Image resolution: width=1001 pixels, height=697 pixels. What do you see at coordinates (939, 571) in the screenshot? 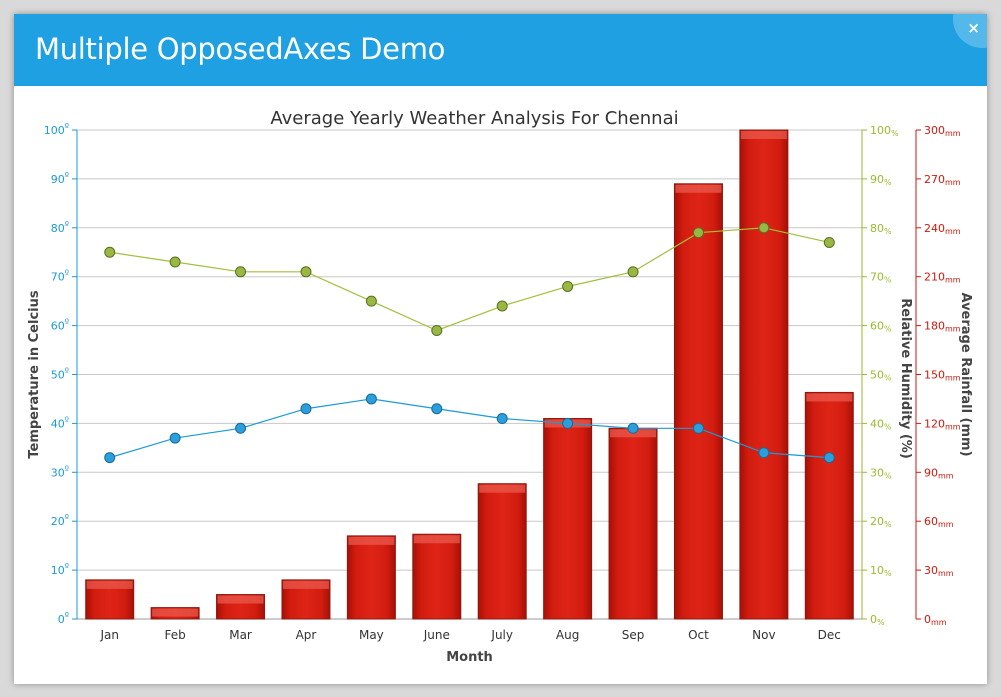
I see `rainfall-tick-label: 30mm` at bounding box center [939, 571].